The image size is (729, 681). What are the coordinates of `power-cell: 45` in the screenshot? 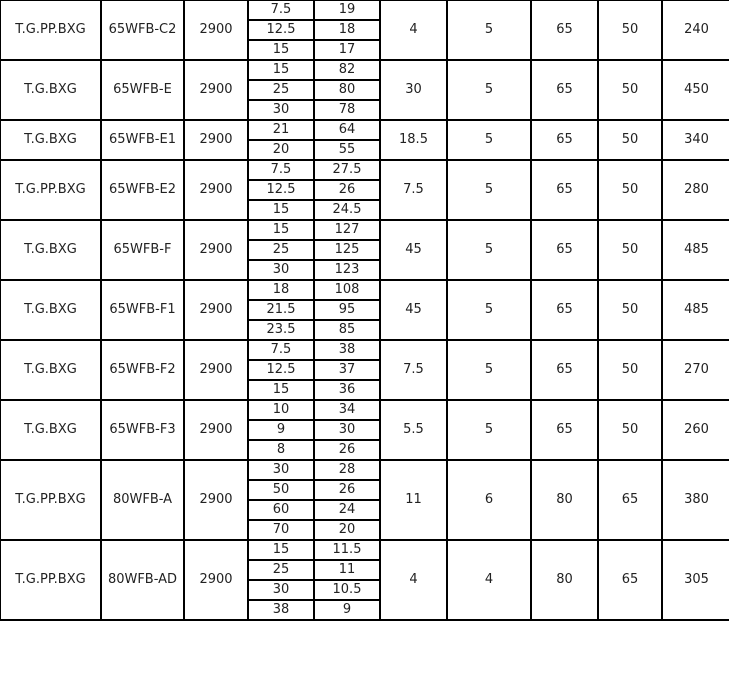 It's located at (413, 310).